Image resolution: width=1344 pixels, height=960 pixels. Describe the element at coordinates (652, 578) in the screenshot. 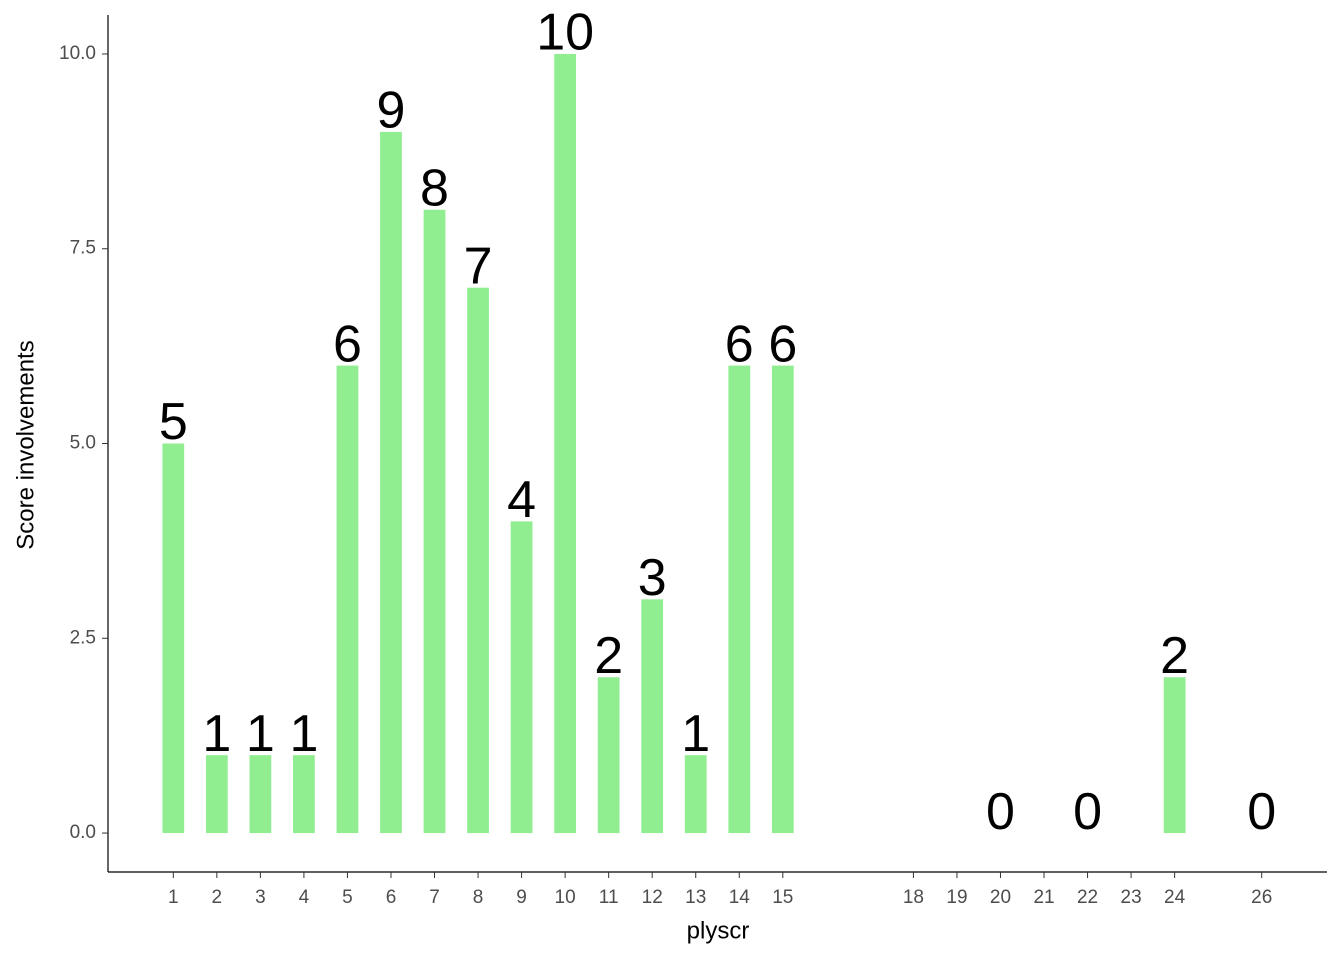

I see `value-label: 3` at that location.